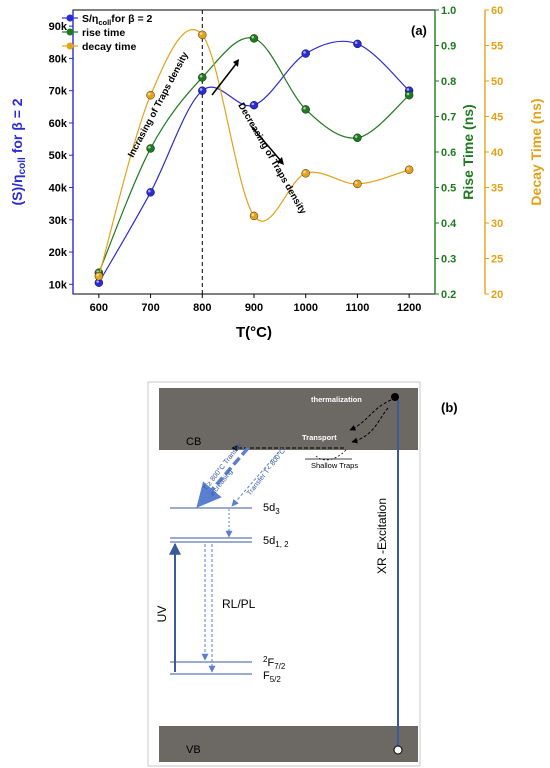  I want to click on legend-marker-decay, so click(70, 46).